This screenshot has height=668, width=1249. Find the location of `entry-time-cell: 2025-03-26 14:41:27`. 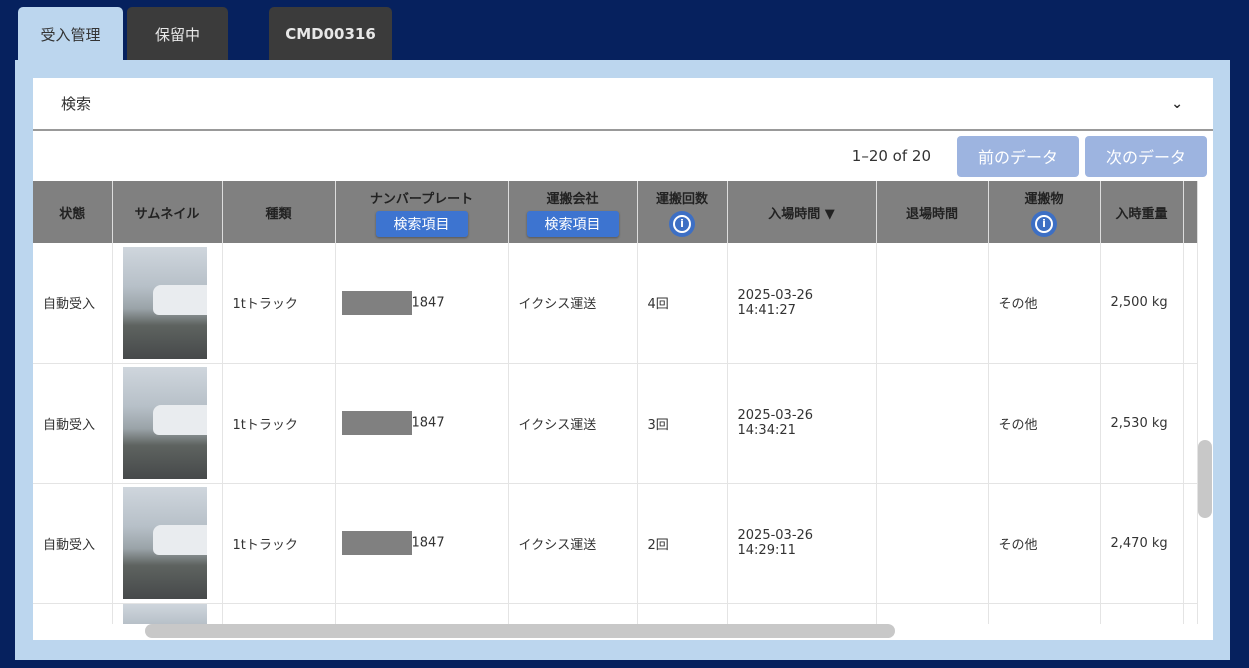

entry-time-cell: 2025-03-26 14:41:27 is located at coordinates (802, 303).